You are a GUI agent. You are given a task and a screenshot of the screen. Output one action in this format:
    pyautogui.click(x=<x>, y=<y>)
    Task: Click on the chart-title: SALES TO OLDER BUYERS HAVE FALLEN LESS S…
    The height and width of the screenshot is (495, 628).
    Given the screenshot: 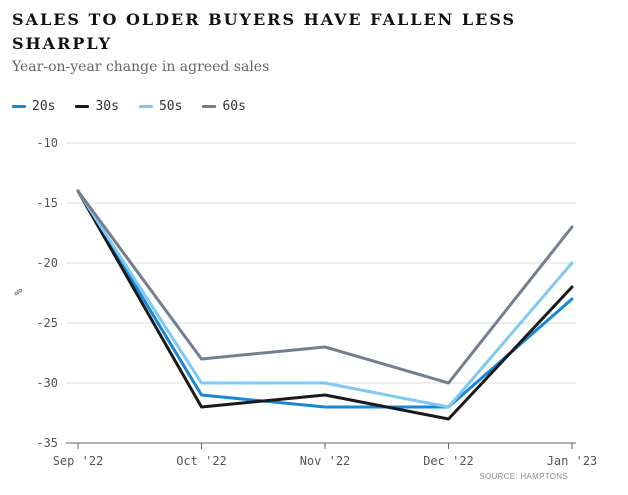 What is the action you would take?
    pyautogui.click(x=264, y=31)
    